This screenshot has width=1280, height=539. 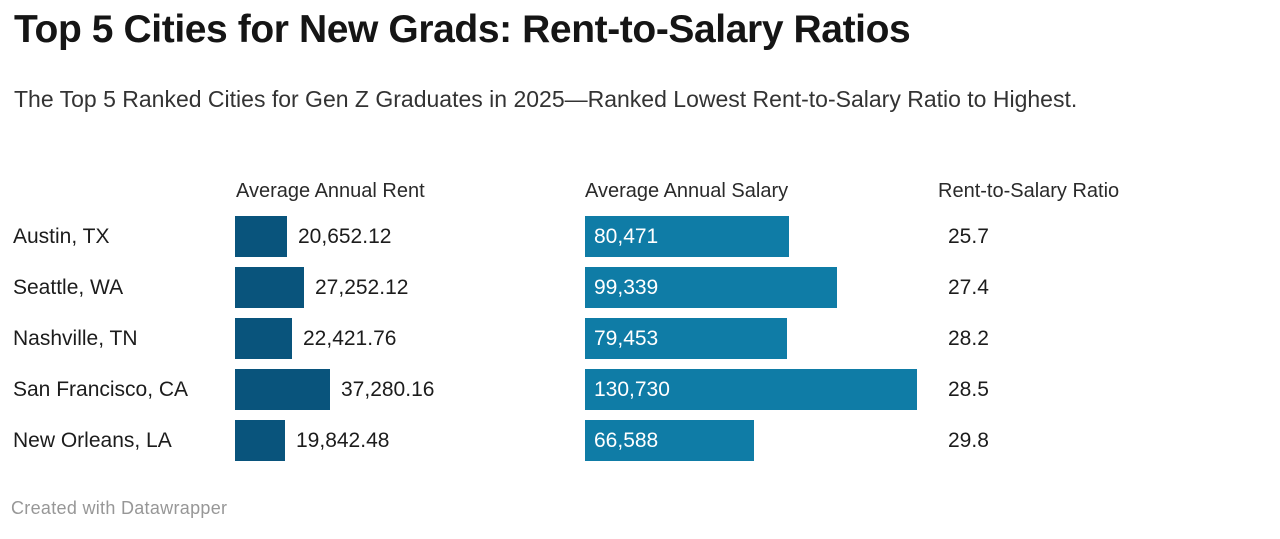 I want to click on row-city-label: Seattle, WA, so click(x=68, y=287).